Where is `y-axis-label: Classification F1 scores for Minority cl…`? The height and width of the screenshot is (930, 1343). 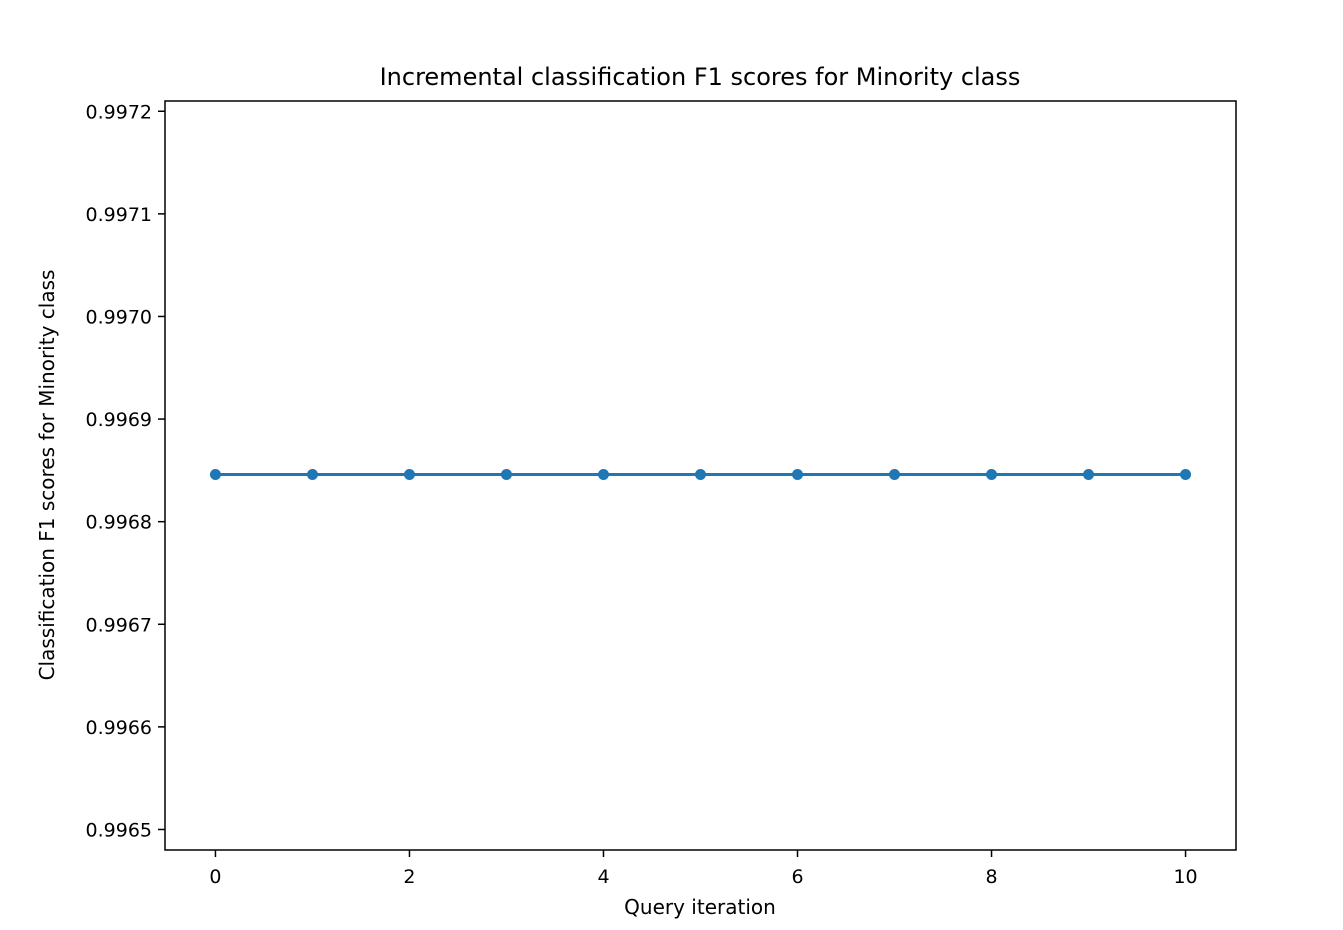
y-axis-label: Classification F1 scores for Minority cl… is located at coordinates (47, 475).